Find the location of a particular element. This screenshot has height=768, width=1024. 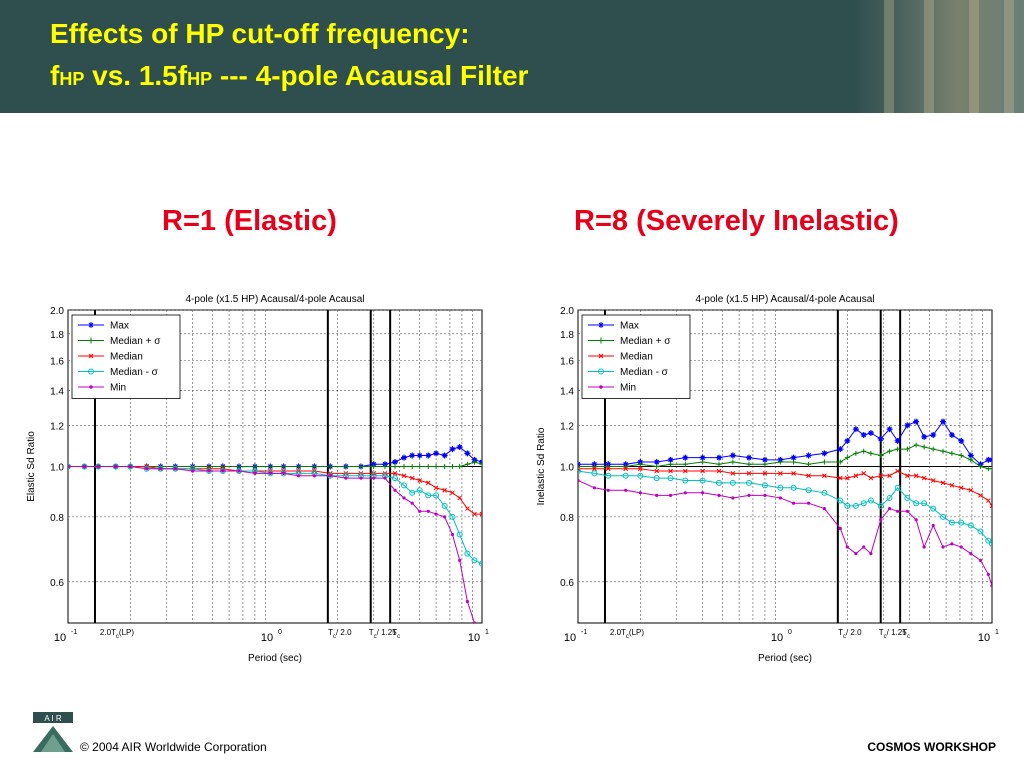

legend-label: Min is located at coordinates (118, 388).